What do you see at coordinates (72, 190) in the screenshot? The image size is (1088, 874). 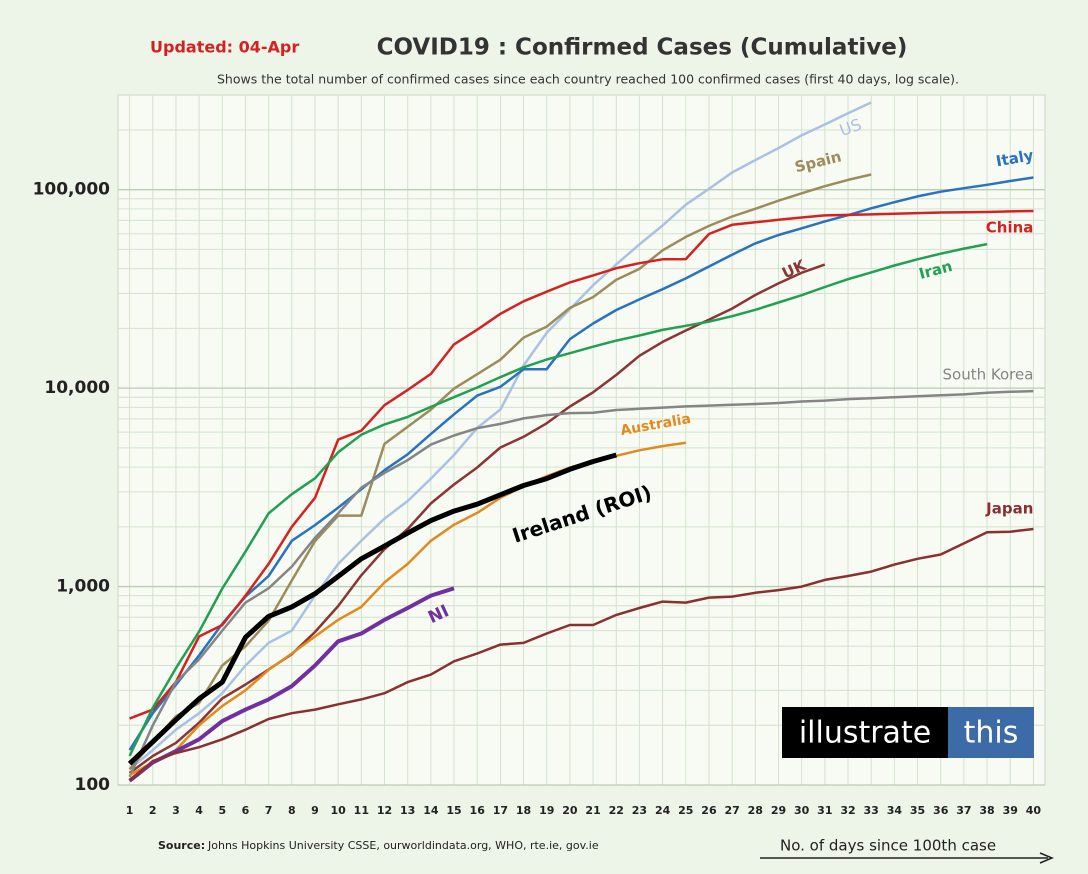 I see `y-tick-label: 100,000` at bounding box center [72, 190].